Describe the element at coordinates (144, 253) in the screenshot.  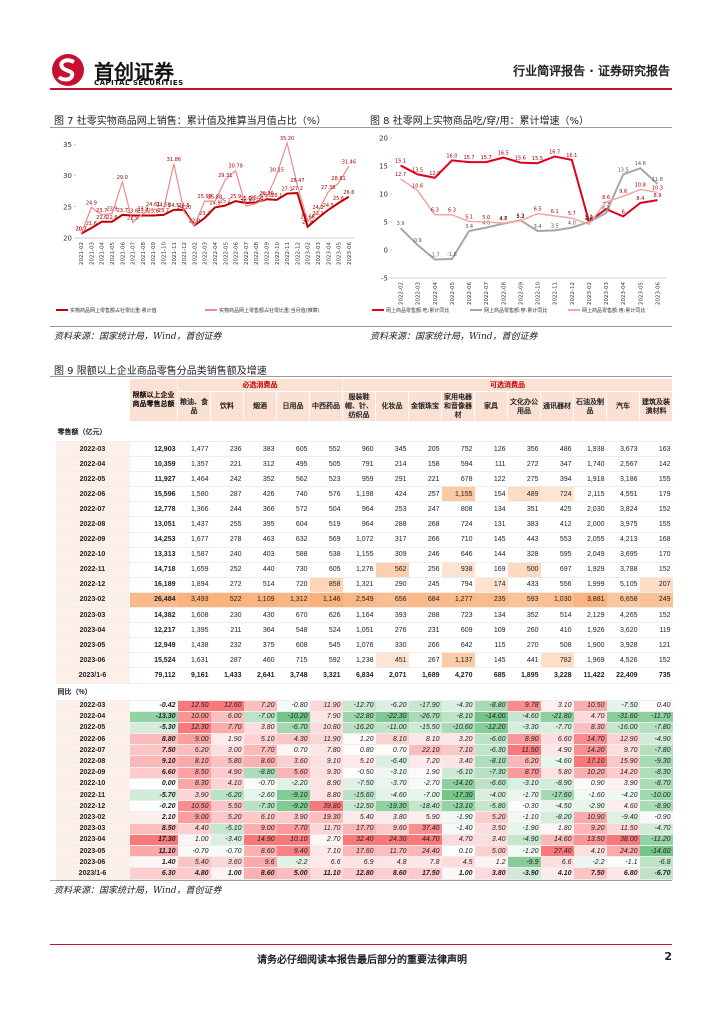
I see `x-tick-label: 2021-08` at that location.